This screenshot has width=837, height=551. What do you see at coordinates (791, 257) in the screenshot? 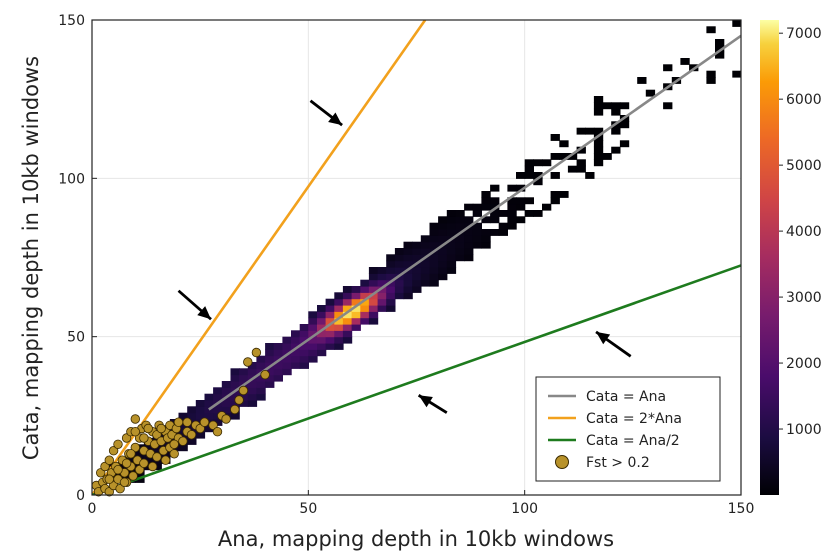
I see `colorbar: 1000 2000 3000 4000 5000 6000 7000` at bounding box center [791, 257].